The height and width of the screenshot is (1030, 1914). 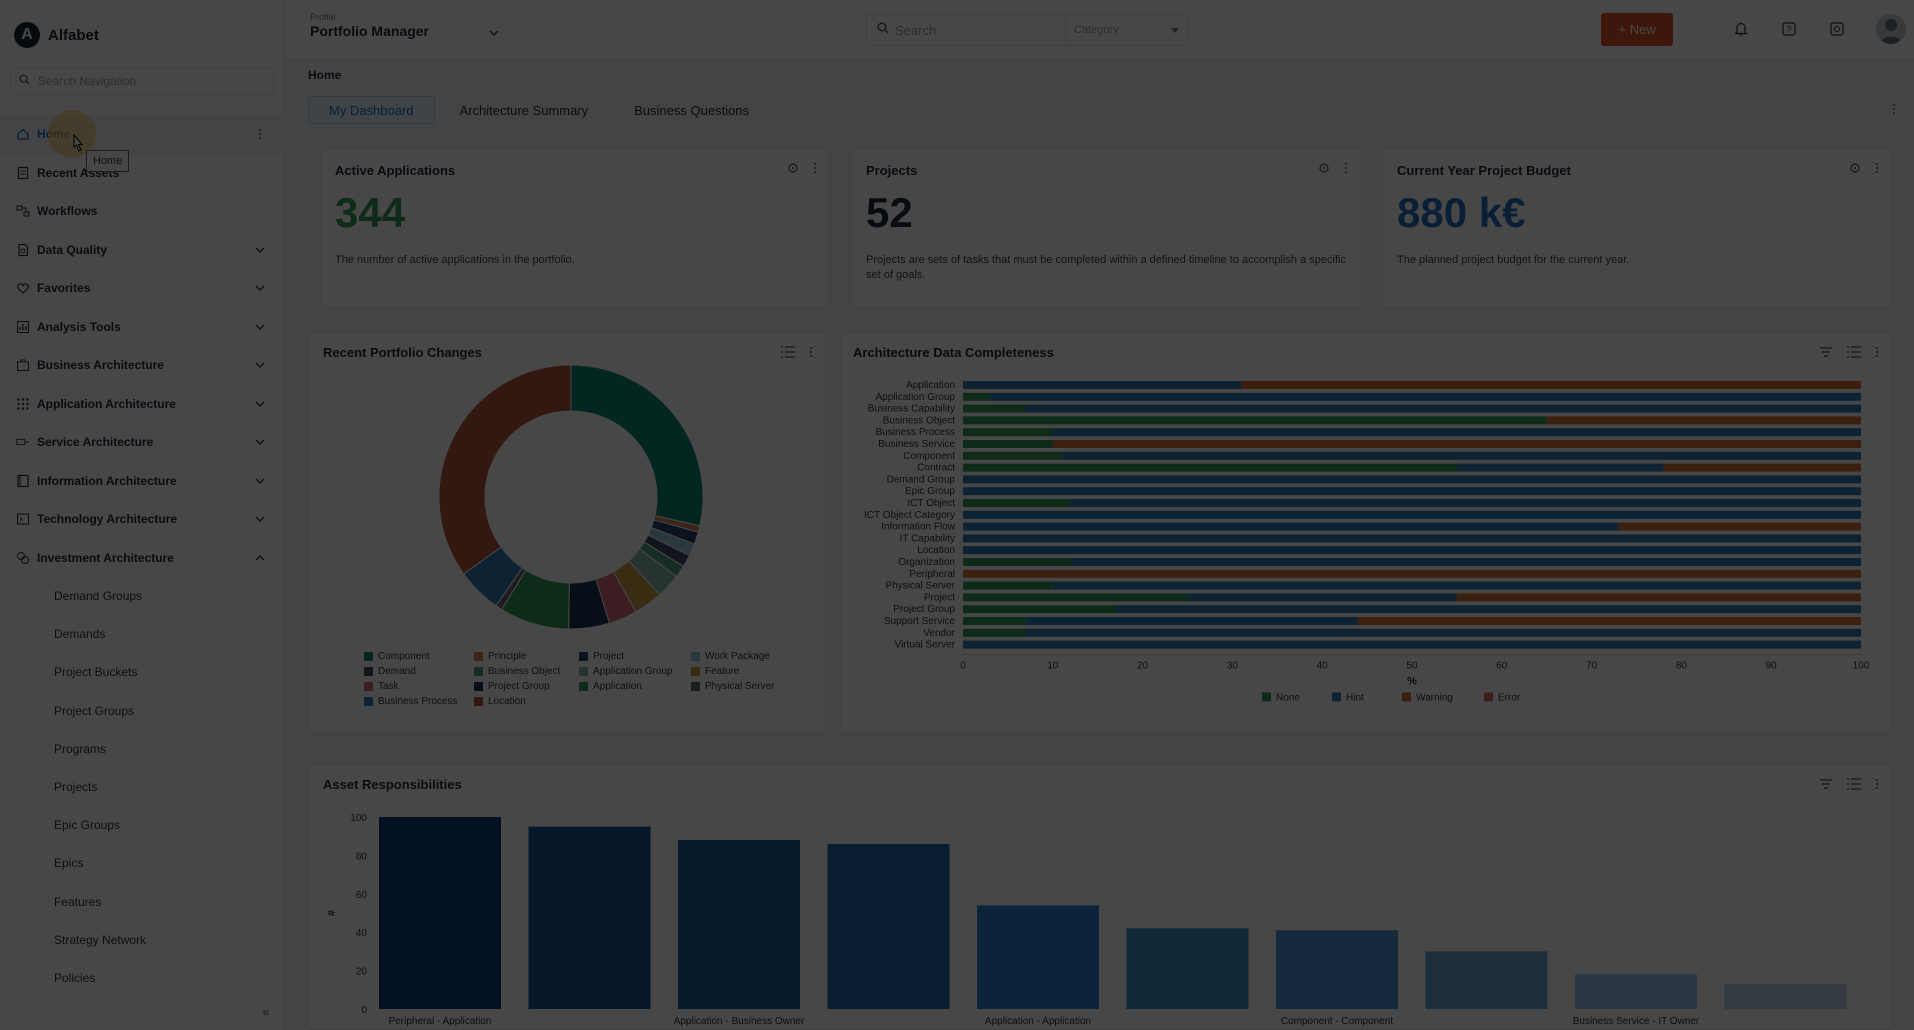 I want to click on legend-label: Location, so click(x=507, y=701).